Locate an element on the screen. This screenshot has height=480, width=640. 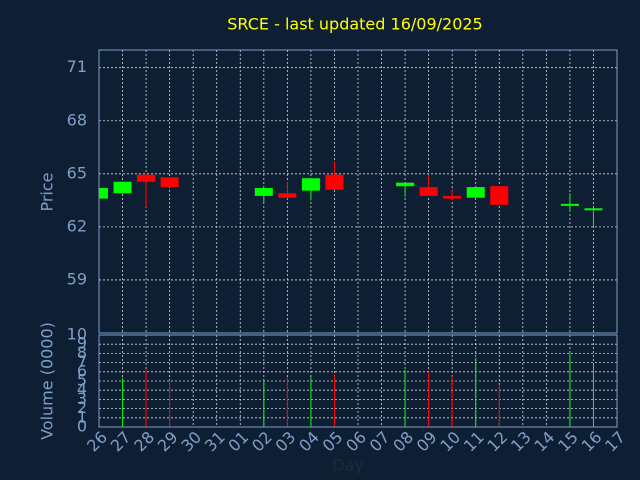
y-tick-label: 59 is located at coordinates (77, 278).